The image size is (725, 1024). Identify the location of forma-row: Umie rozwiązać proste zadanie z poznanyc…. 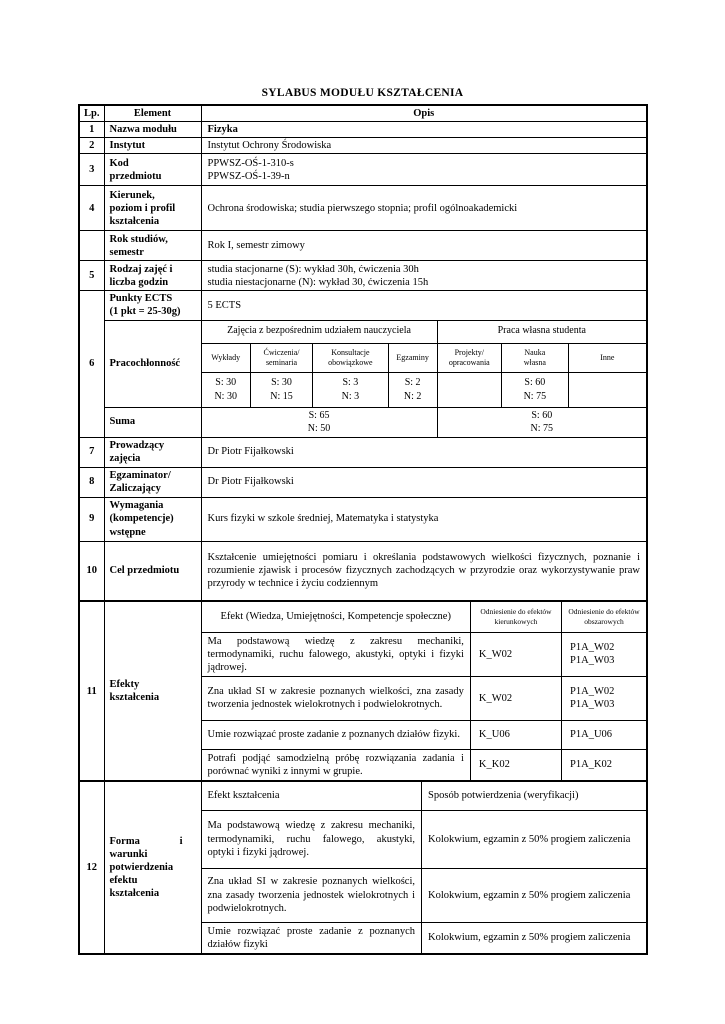
(423, 937).